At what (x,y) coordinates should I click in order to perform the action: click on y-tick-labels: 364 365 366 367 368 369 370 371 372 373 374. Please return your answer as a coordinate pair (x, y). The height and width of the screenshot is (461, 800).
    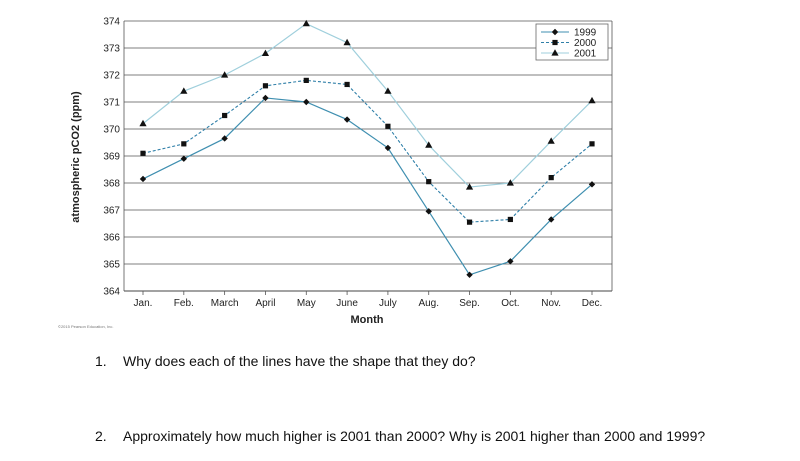
    Looking at the image, I should click on (111, 157).